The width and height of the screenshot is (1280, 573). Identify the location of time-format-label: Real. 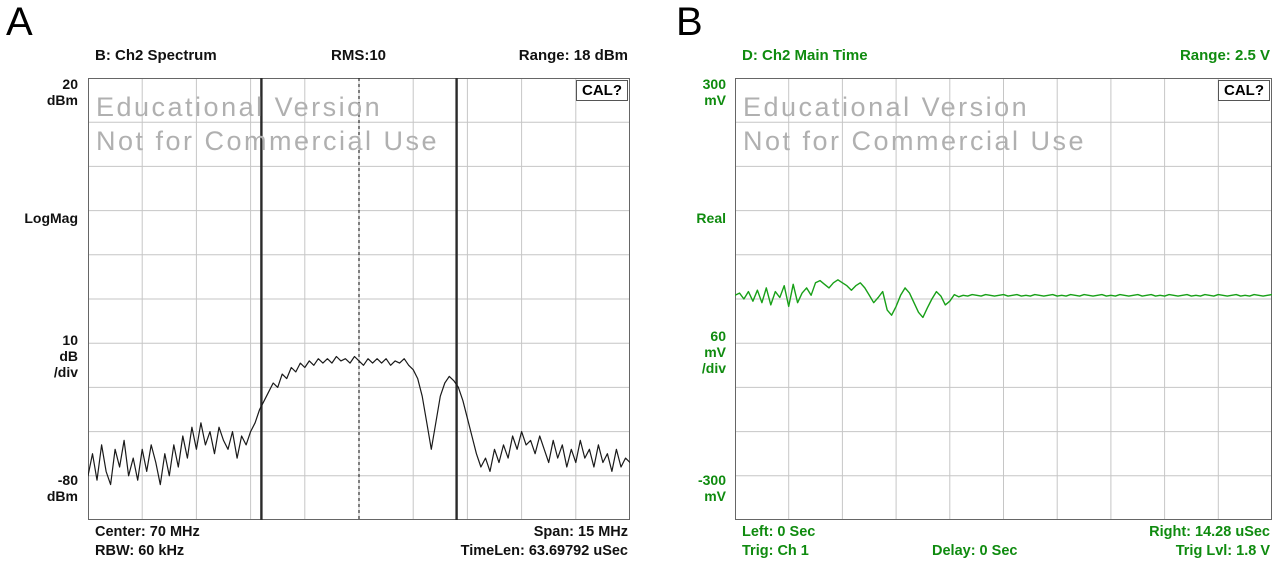
(711, 218).